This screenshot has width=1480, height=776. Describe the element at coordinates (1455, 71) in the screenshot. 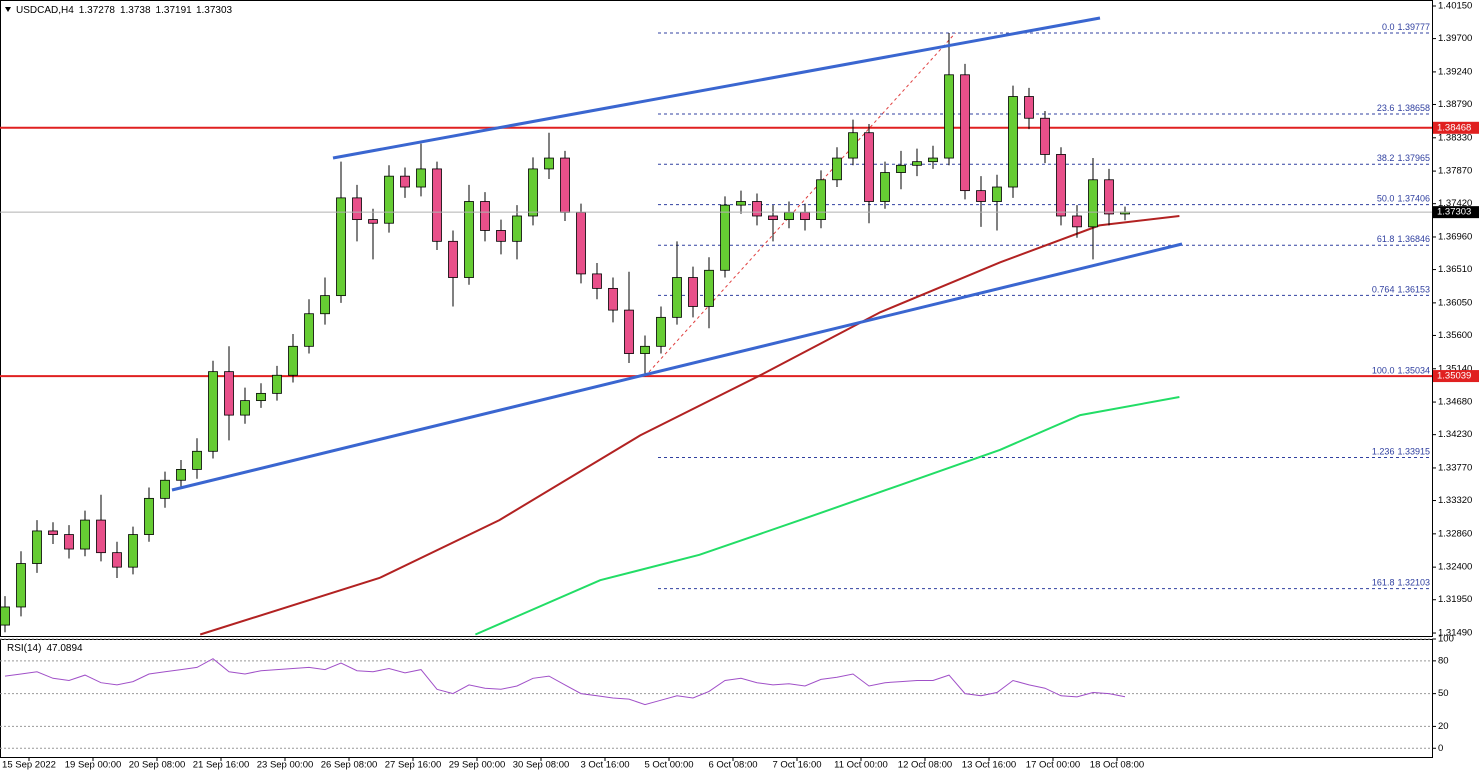

I see `y-tick-label: 1.39240` at that location.